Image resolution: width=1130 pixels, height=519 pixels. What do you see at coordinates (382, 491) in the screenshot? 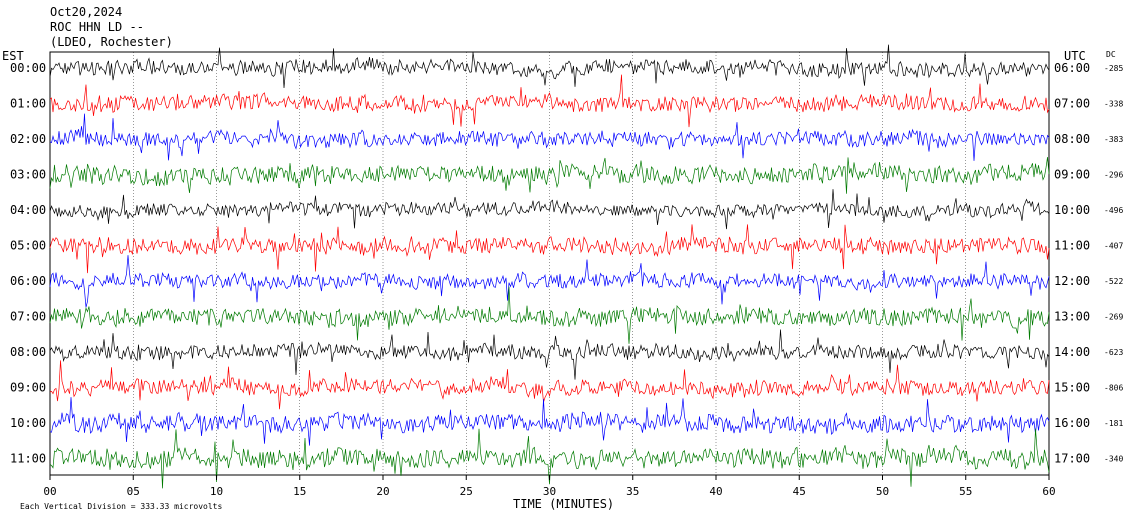
I see `x-tick-label: 20` at bounding box center [382, 491].